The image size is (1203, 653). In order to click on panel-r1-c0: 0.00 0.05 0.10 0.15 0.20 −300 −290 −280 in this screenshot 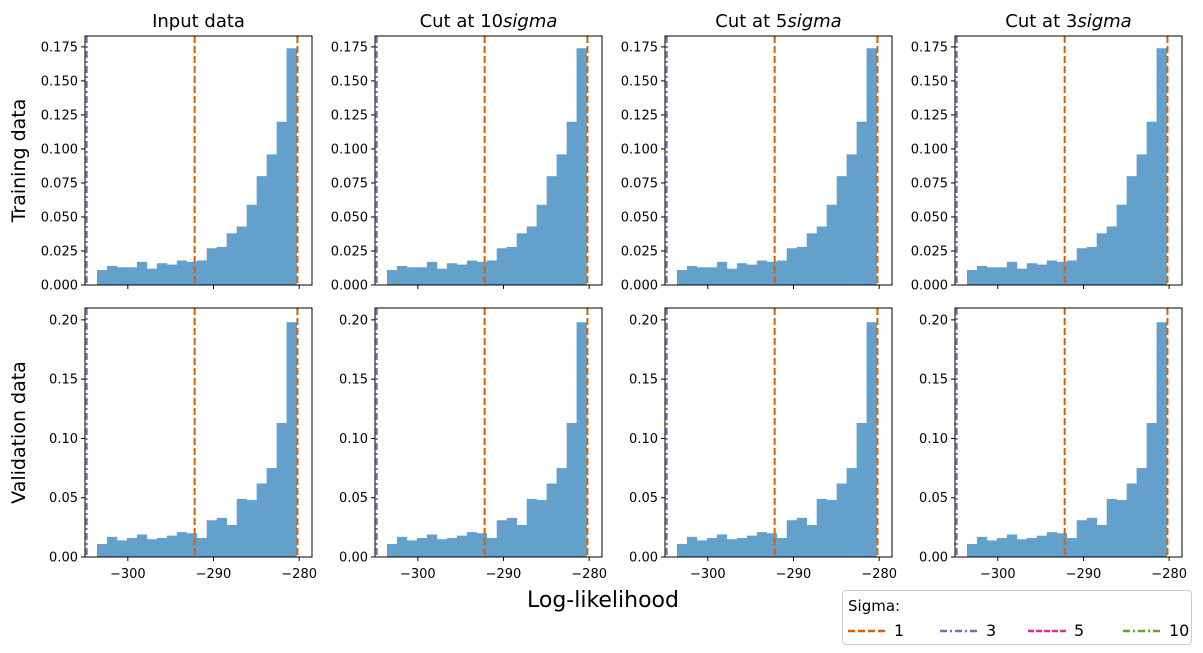, I will do `click(183, 444)`.